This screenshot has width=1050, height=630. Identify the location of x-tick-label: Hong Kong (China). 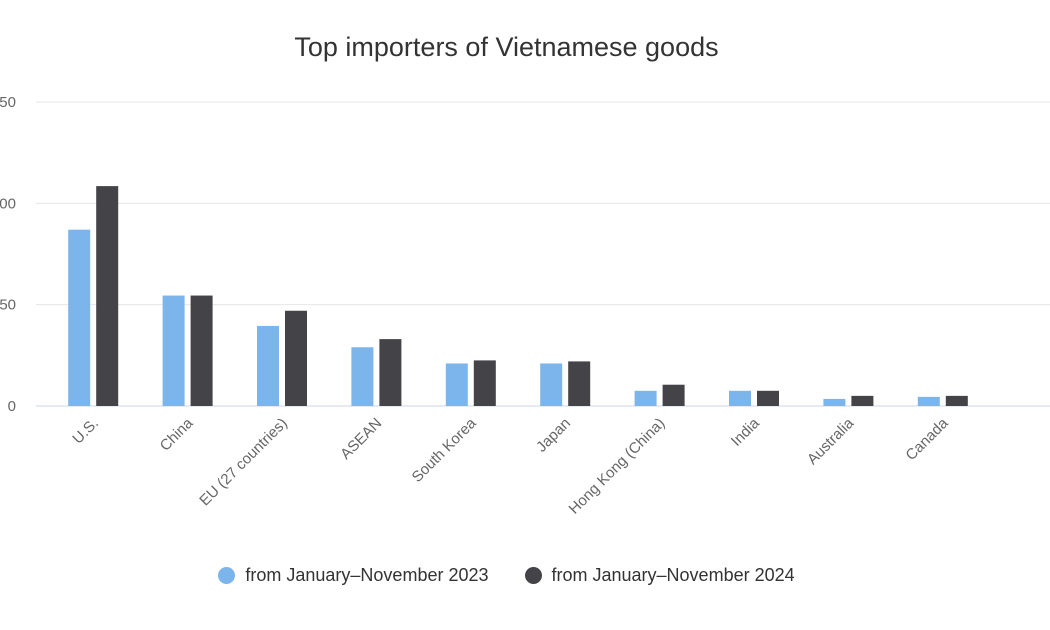
(617, 466).